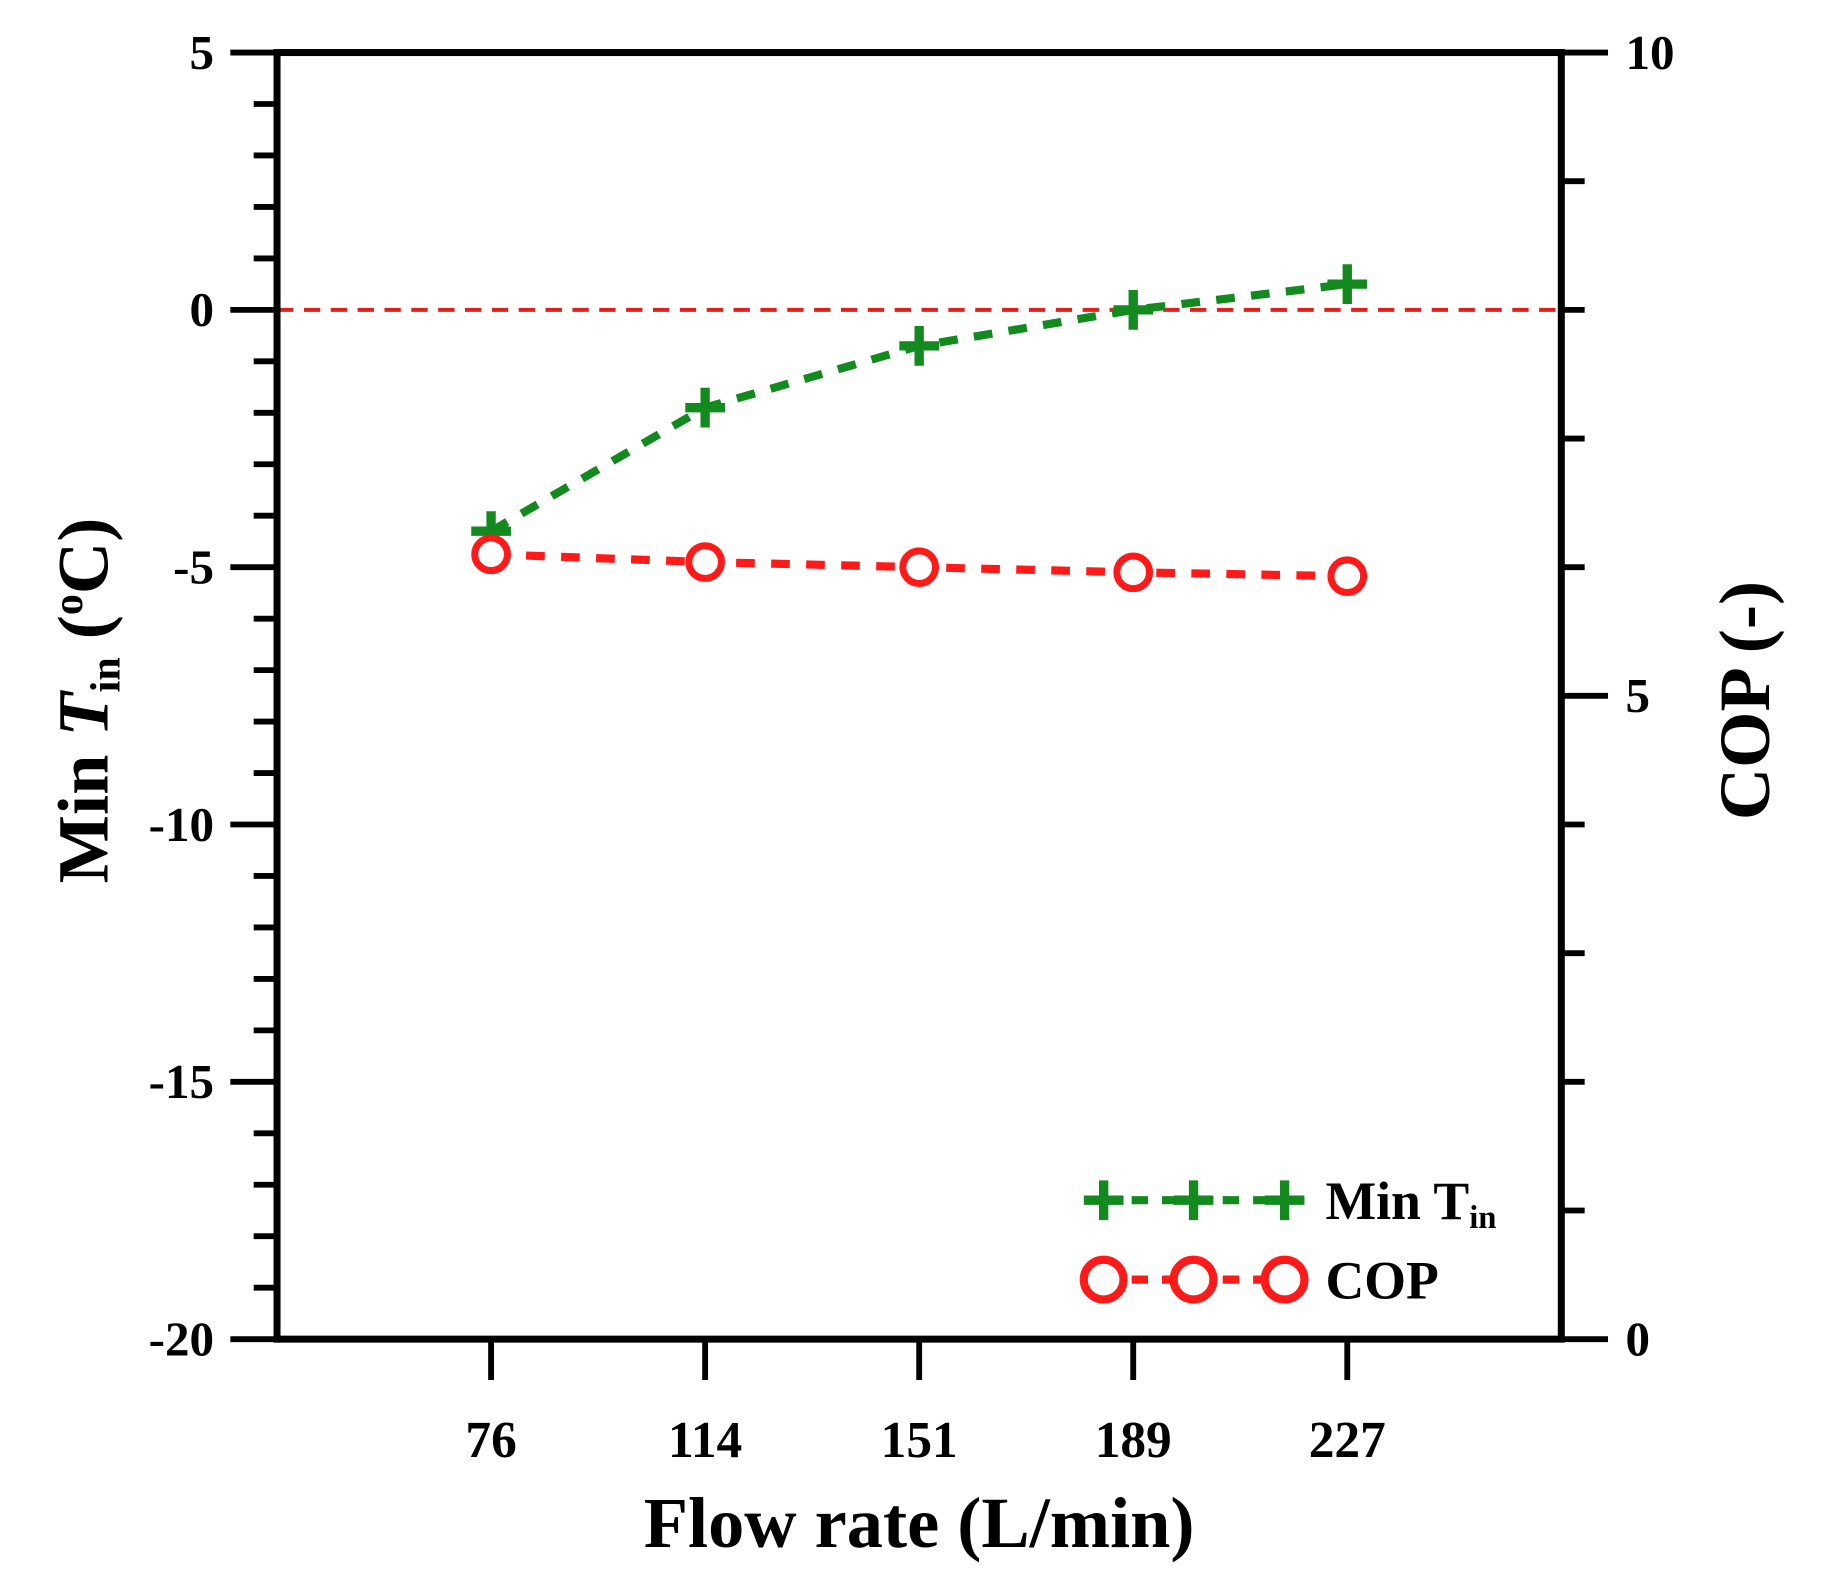 Image resolution: width=1822 pixels, height=1582 pixels. Describe the element at coordinates (919, 1440) in the screenshot. I see `x-tick-label: 151` at that location.